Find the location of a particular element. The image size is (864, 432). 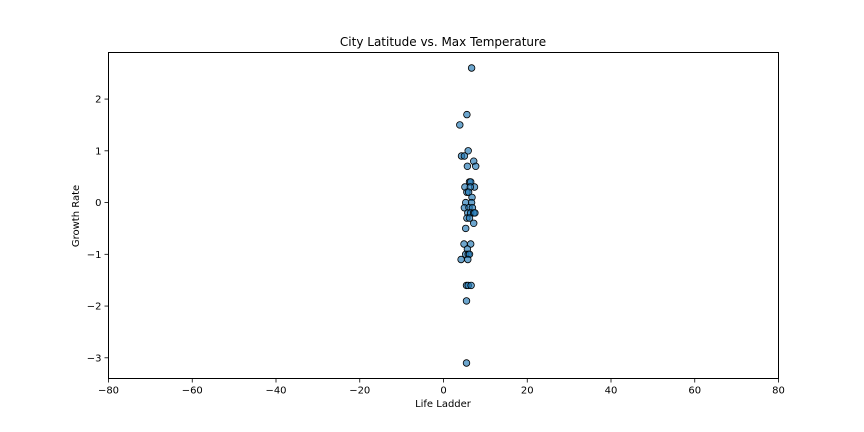

x-tick-label: −60 is located at coordinates (192, 391).